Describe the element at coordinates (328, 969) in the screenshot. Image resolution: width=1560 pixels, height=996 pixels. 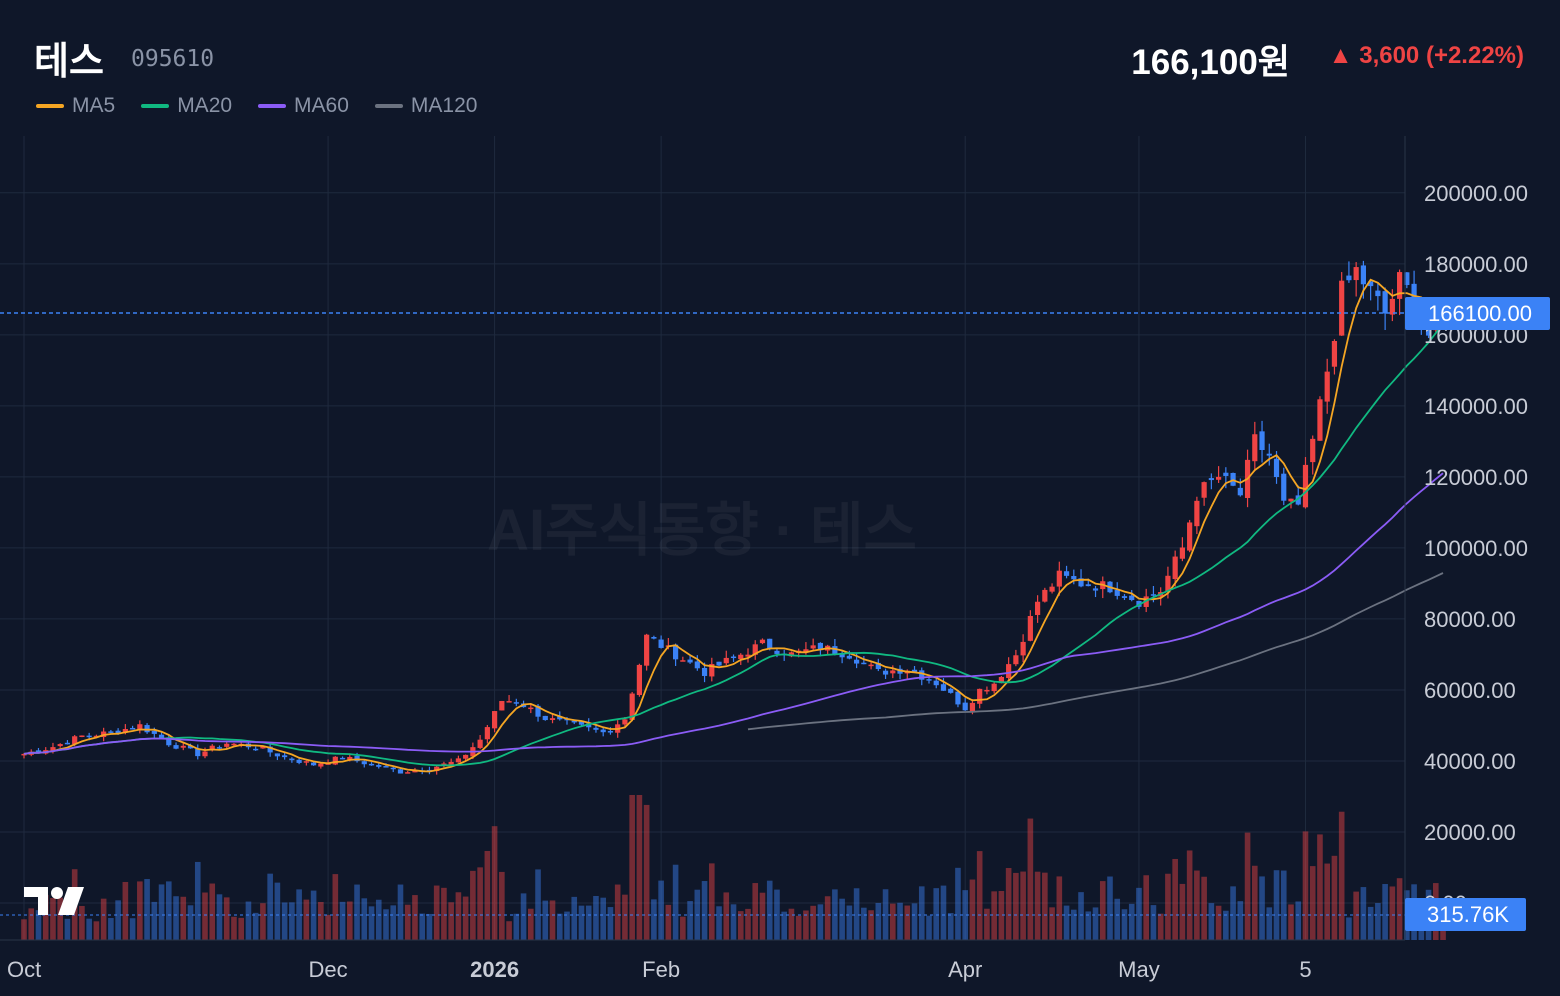
I see `time-tick-label: Dec` at that location.